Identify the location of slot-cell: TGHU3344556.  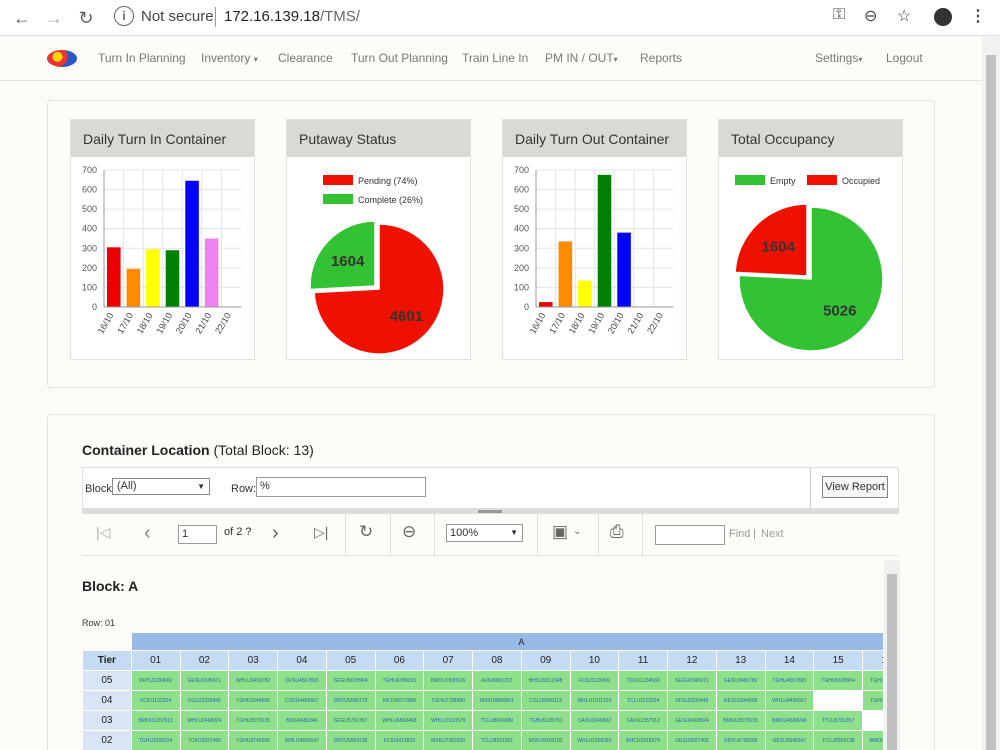
(253, 700).